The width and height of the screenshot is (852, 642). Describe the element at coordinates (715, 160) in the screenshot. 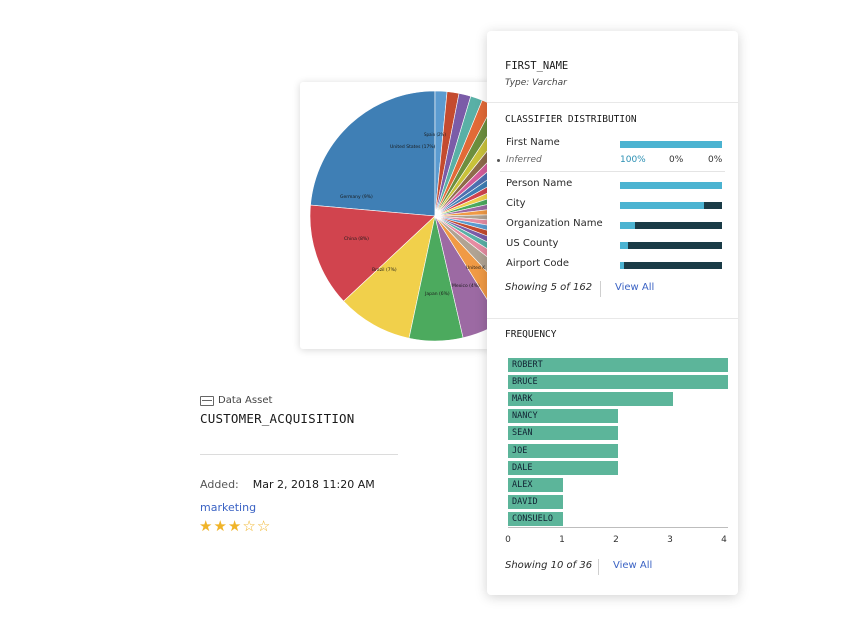

I see `inferred-percent-3: 0%` at that location.